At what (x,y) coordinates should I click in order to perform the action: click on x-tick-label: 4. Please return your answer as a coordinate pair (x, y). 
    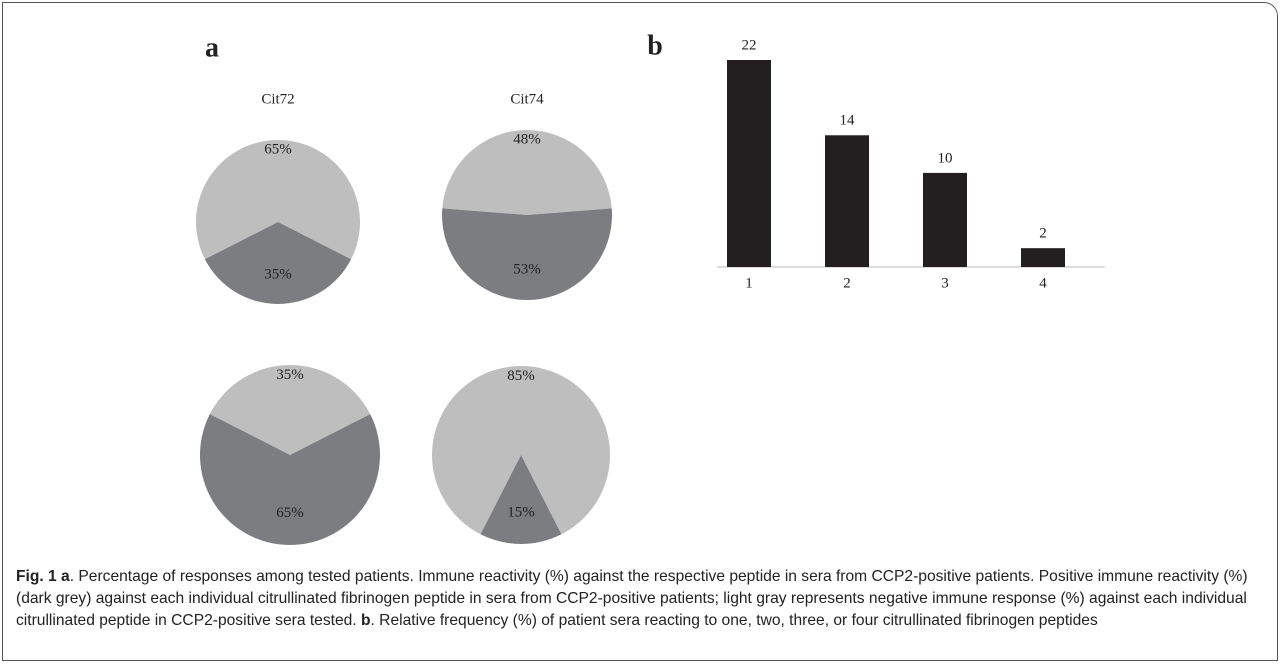
    Looking at the image, I should click on (1043, 283).